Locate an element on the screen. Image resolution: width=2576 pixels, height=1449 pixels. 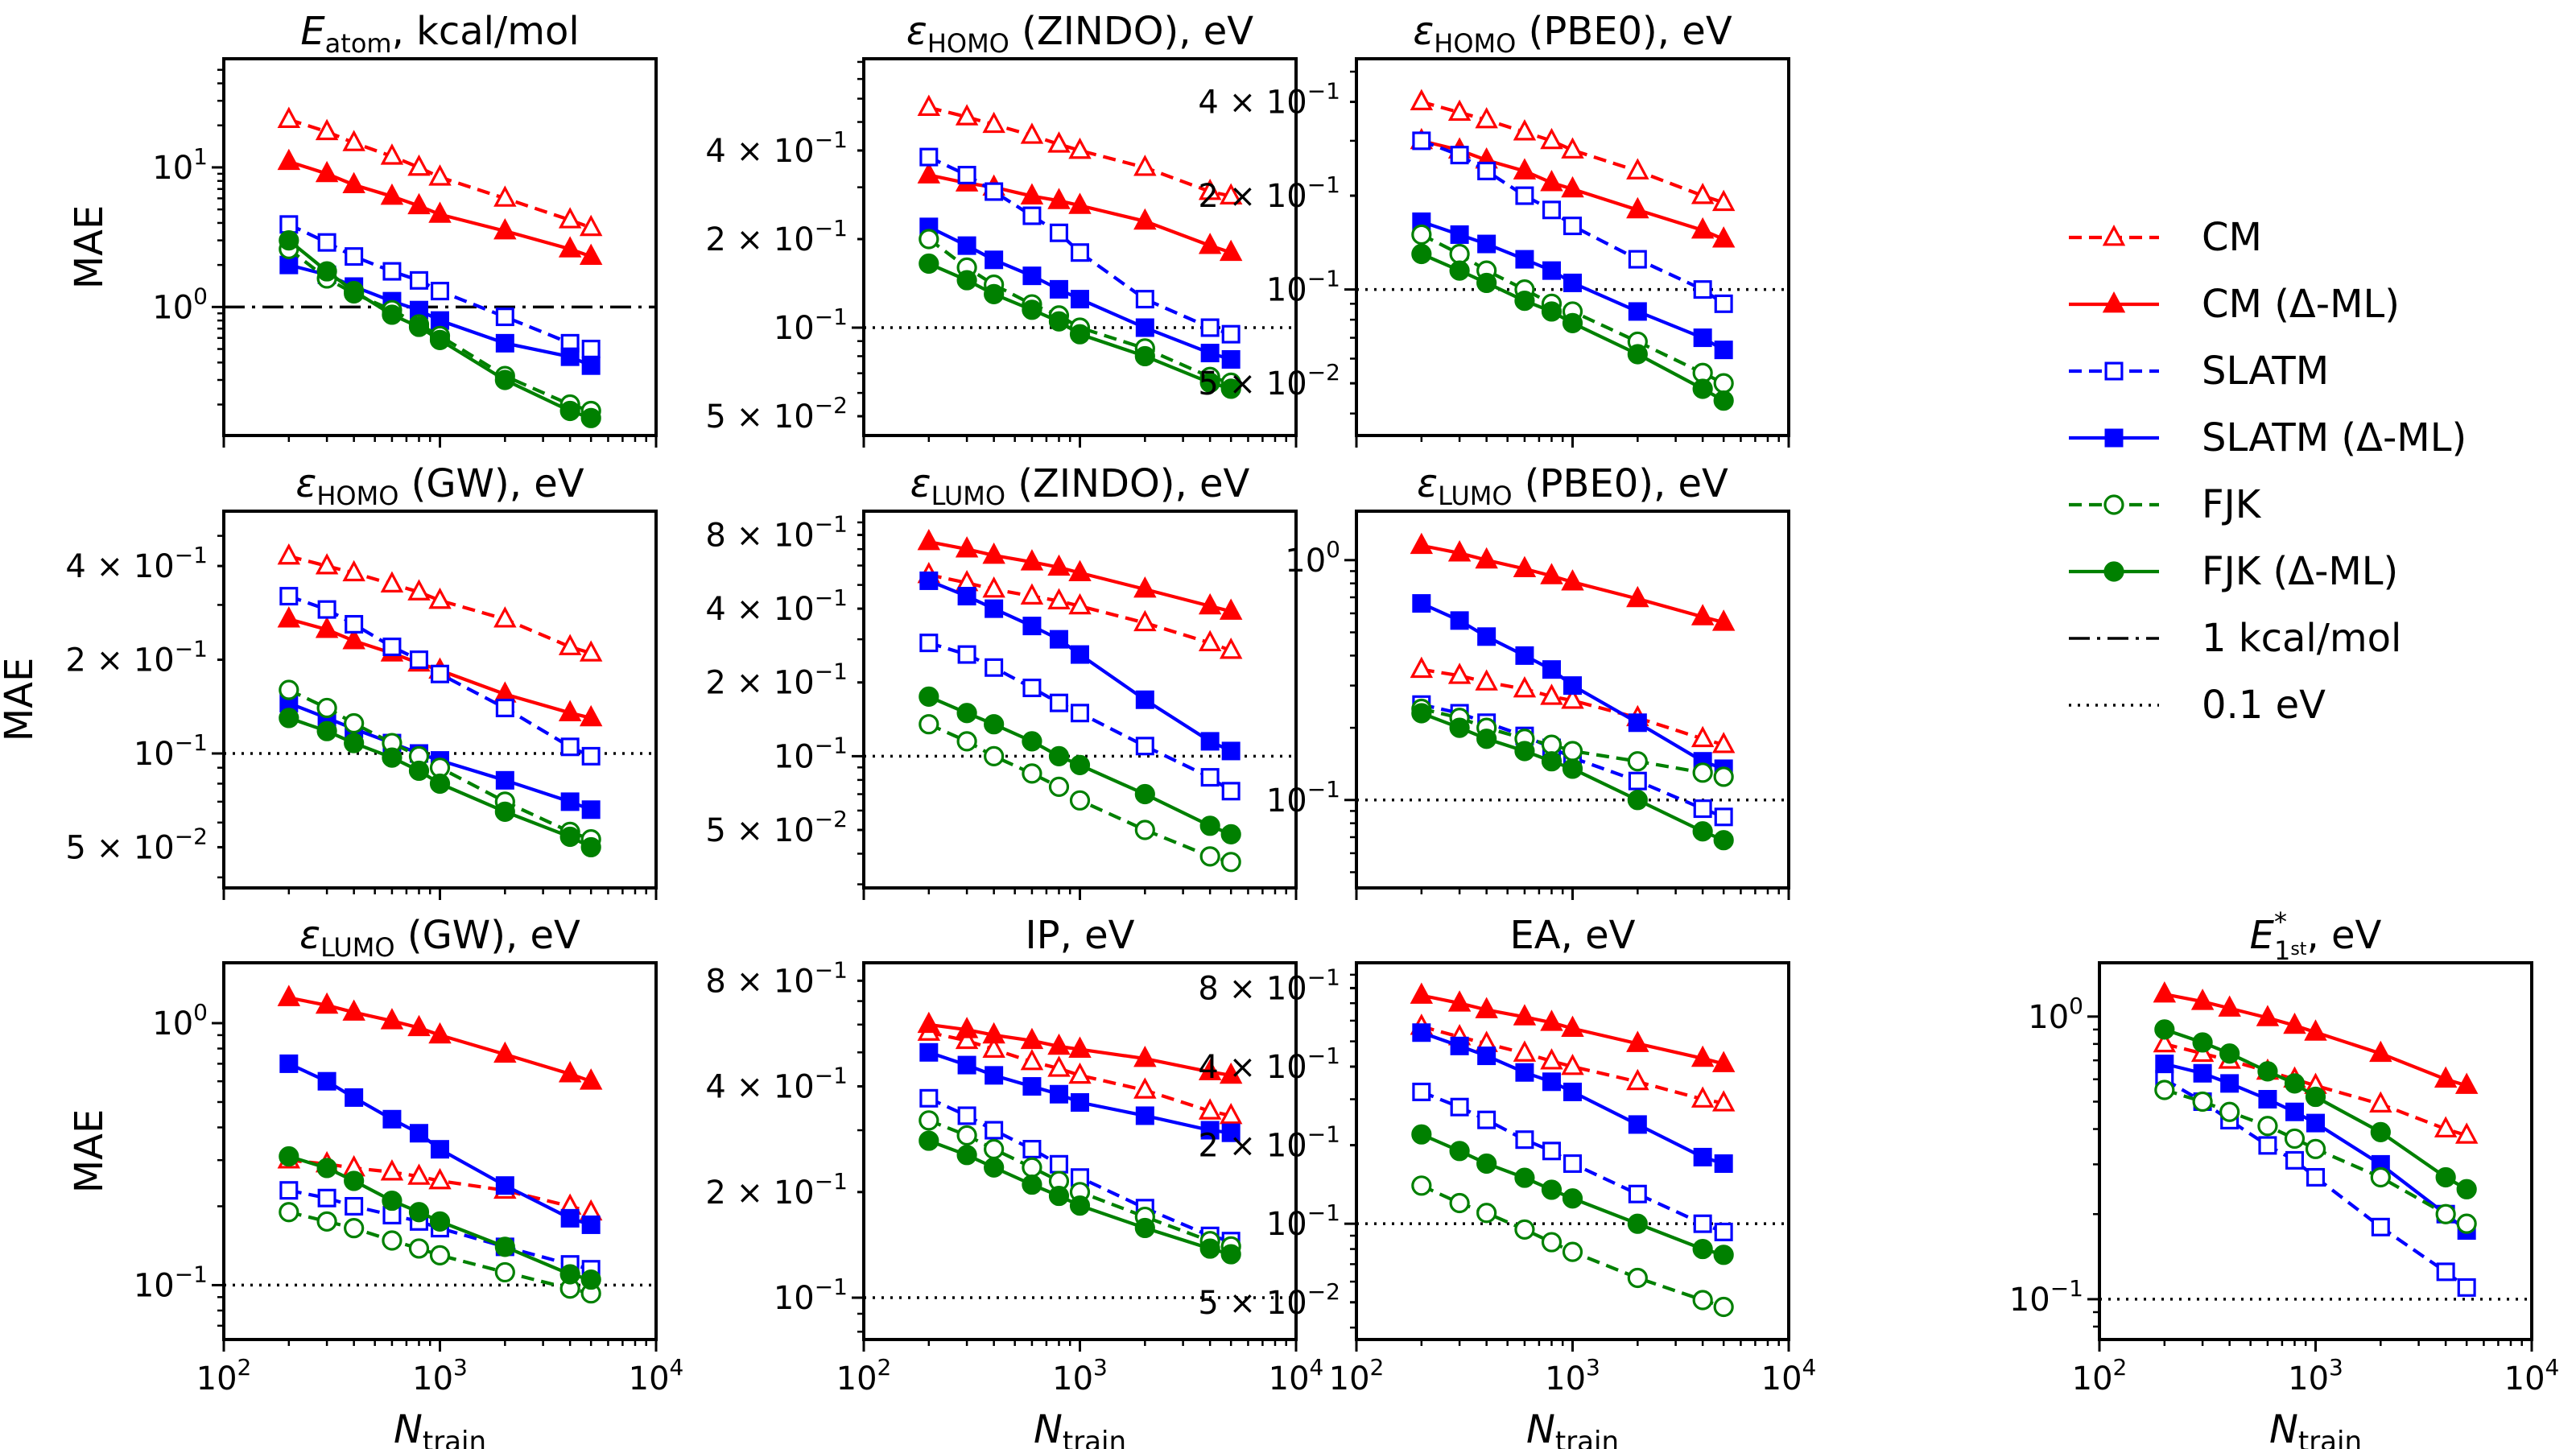
x-tick-label: 10² is located at coordinates (1357, 1375).